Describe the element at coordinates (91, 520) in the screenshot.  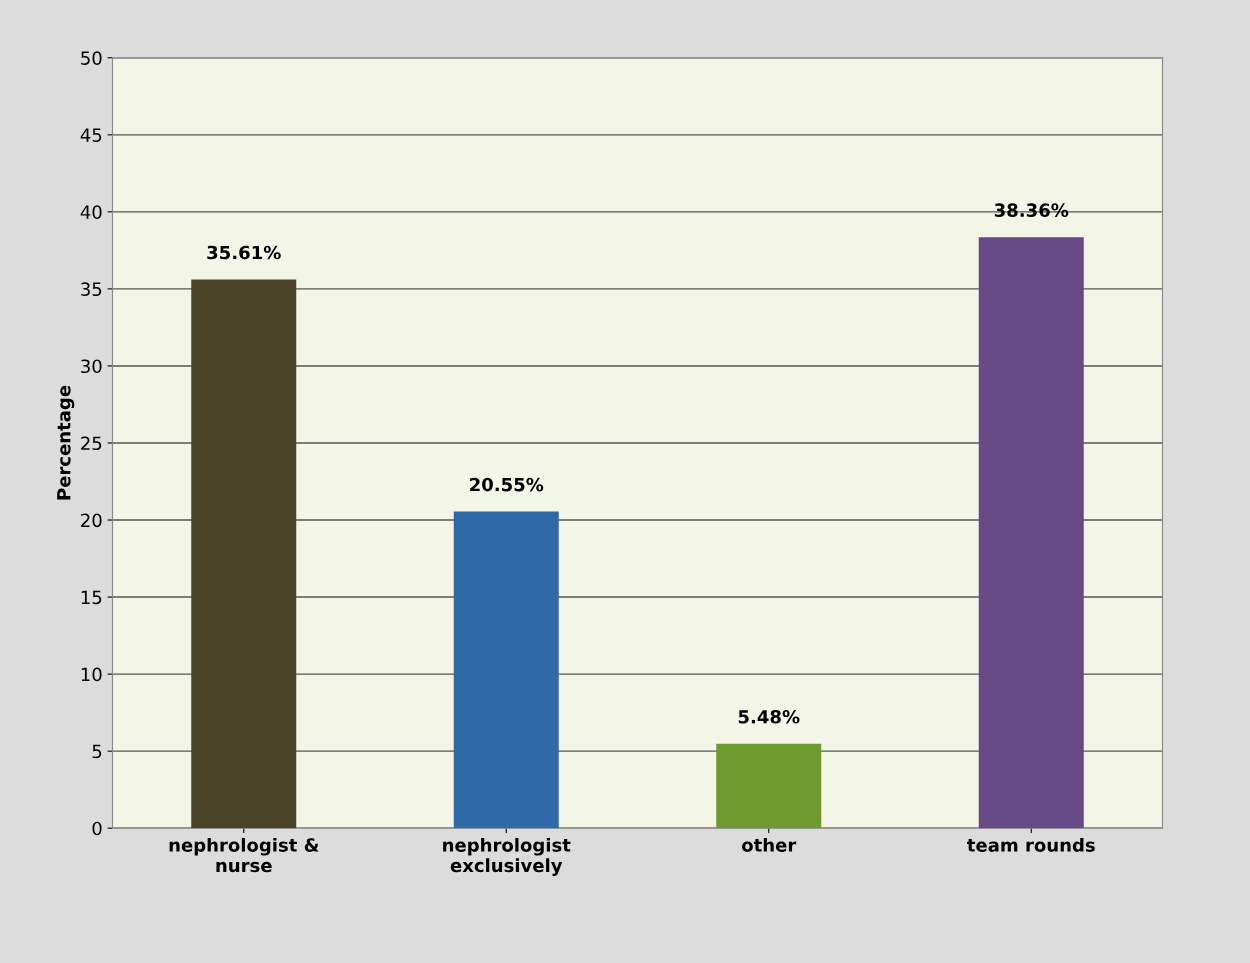
I see `y-tick-label: 20` at that location.